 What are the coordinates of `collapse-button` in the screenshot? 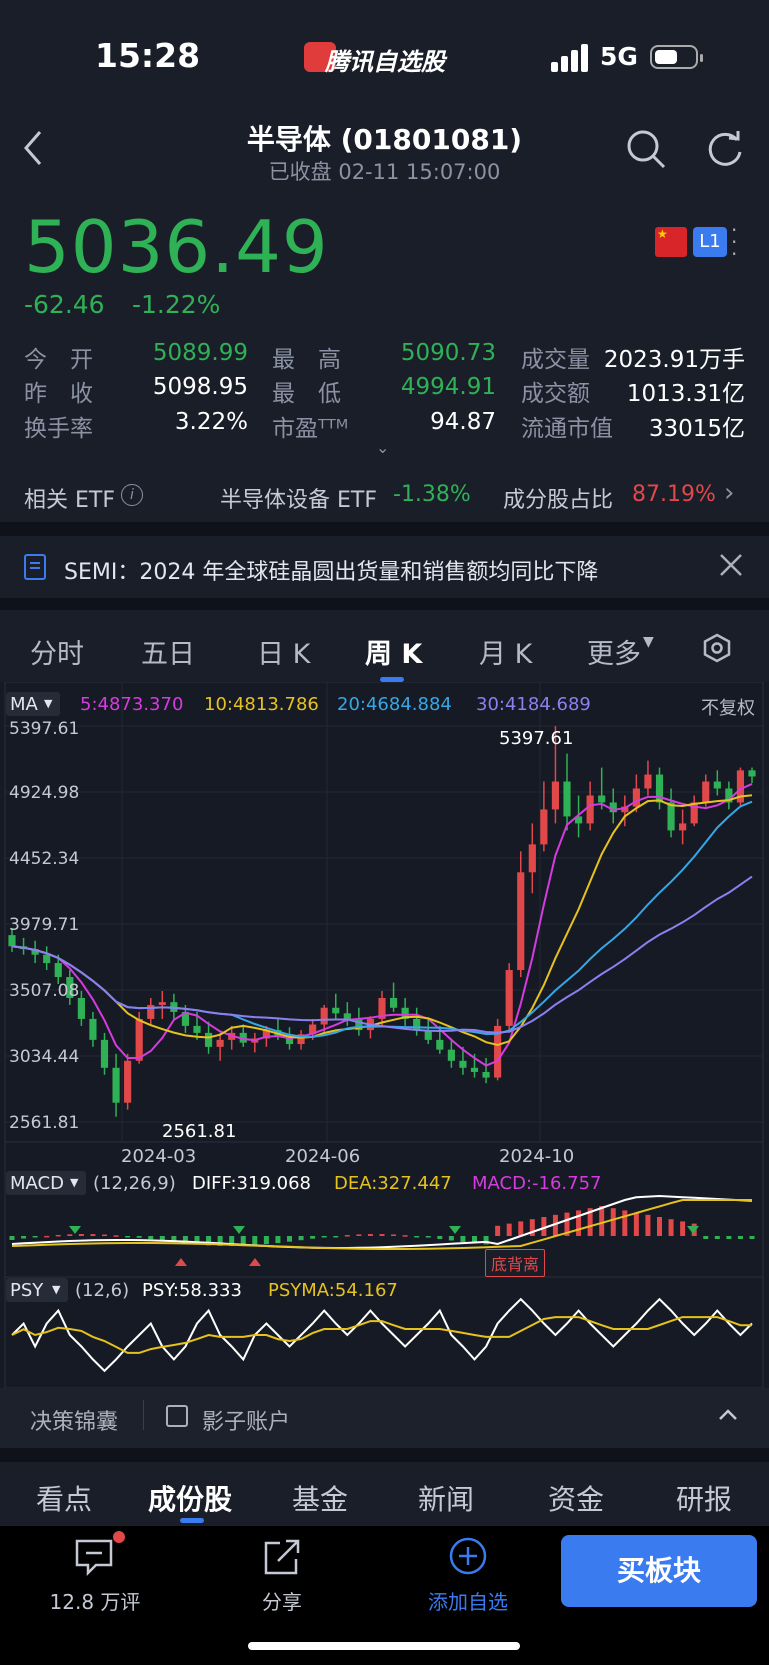 It's located at (728, 1413).